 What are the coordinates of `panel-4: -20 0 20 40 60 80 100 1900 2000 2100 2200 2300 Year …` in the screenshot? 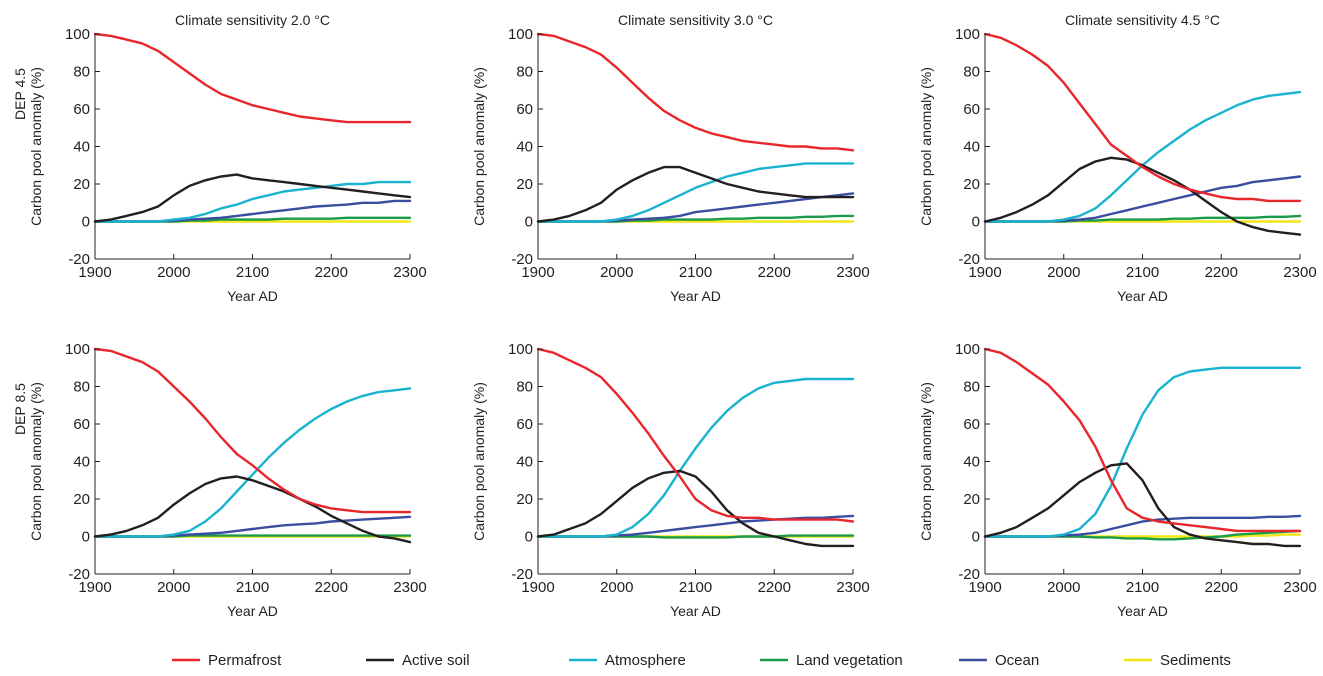 It's located at (219, 480).